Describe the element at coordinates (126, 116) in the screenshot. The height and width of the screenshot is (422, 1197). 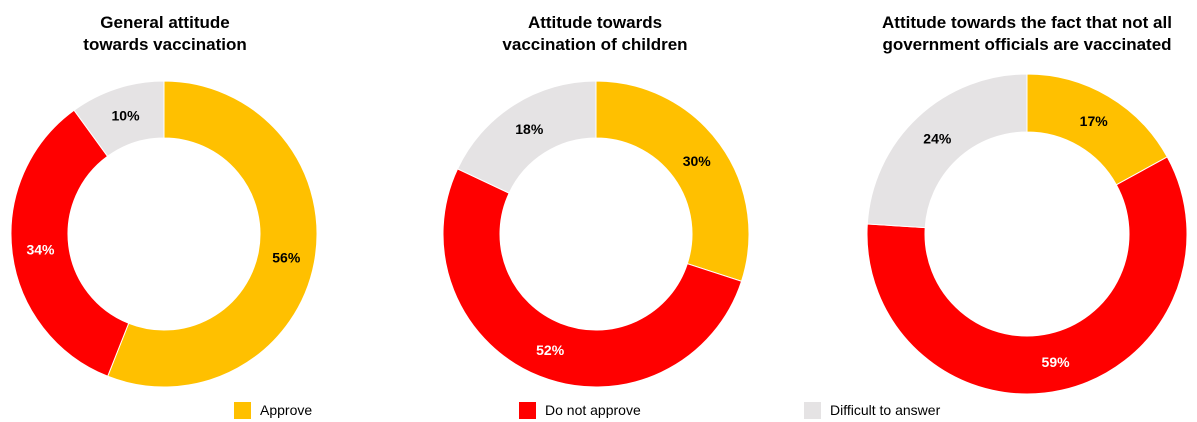
I see `data-label-difficult-to-answer: 10%` at that location.